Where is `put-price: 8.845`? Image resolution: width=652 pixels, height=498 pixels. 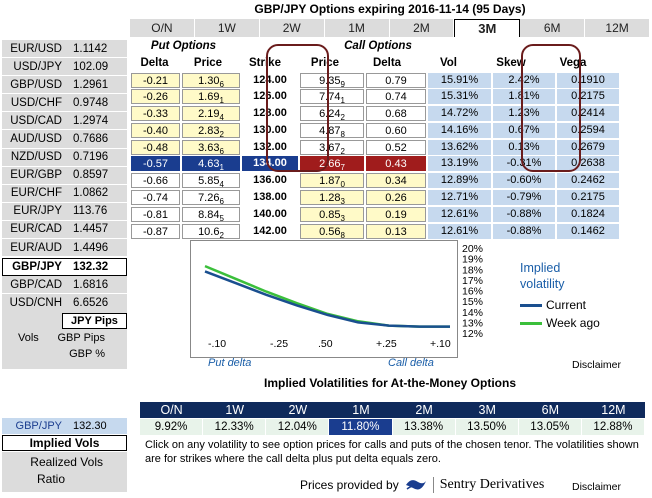 put-price: 8.845 is located at coordinates (211, 214).